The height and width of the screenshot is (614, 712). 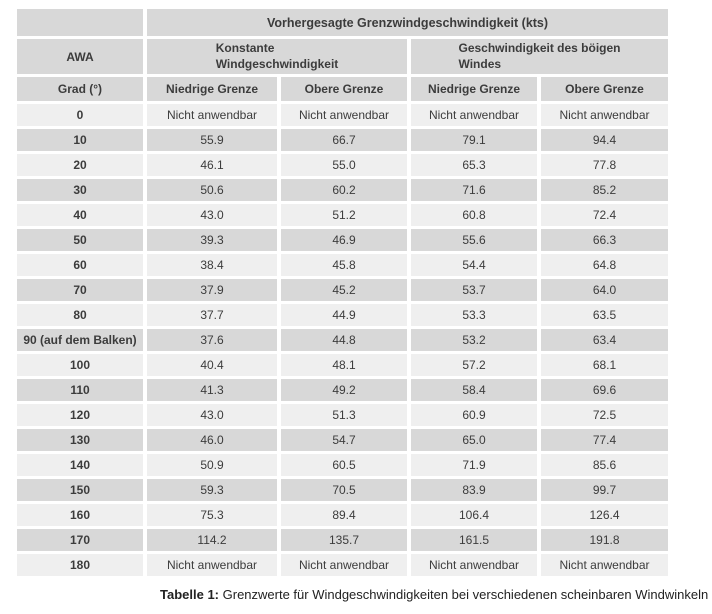 What do you see at coordinates (605, 415) in the screenshot?
I see `value-cell: 72.5` at bounding box center [605, 415].